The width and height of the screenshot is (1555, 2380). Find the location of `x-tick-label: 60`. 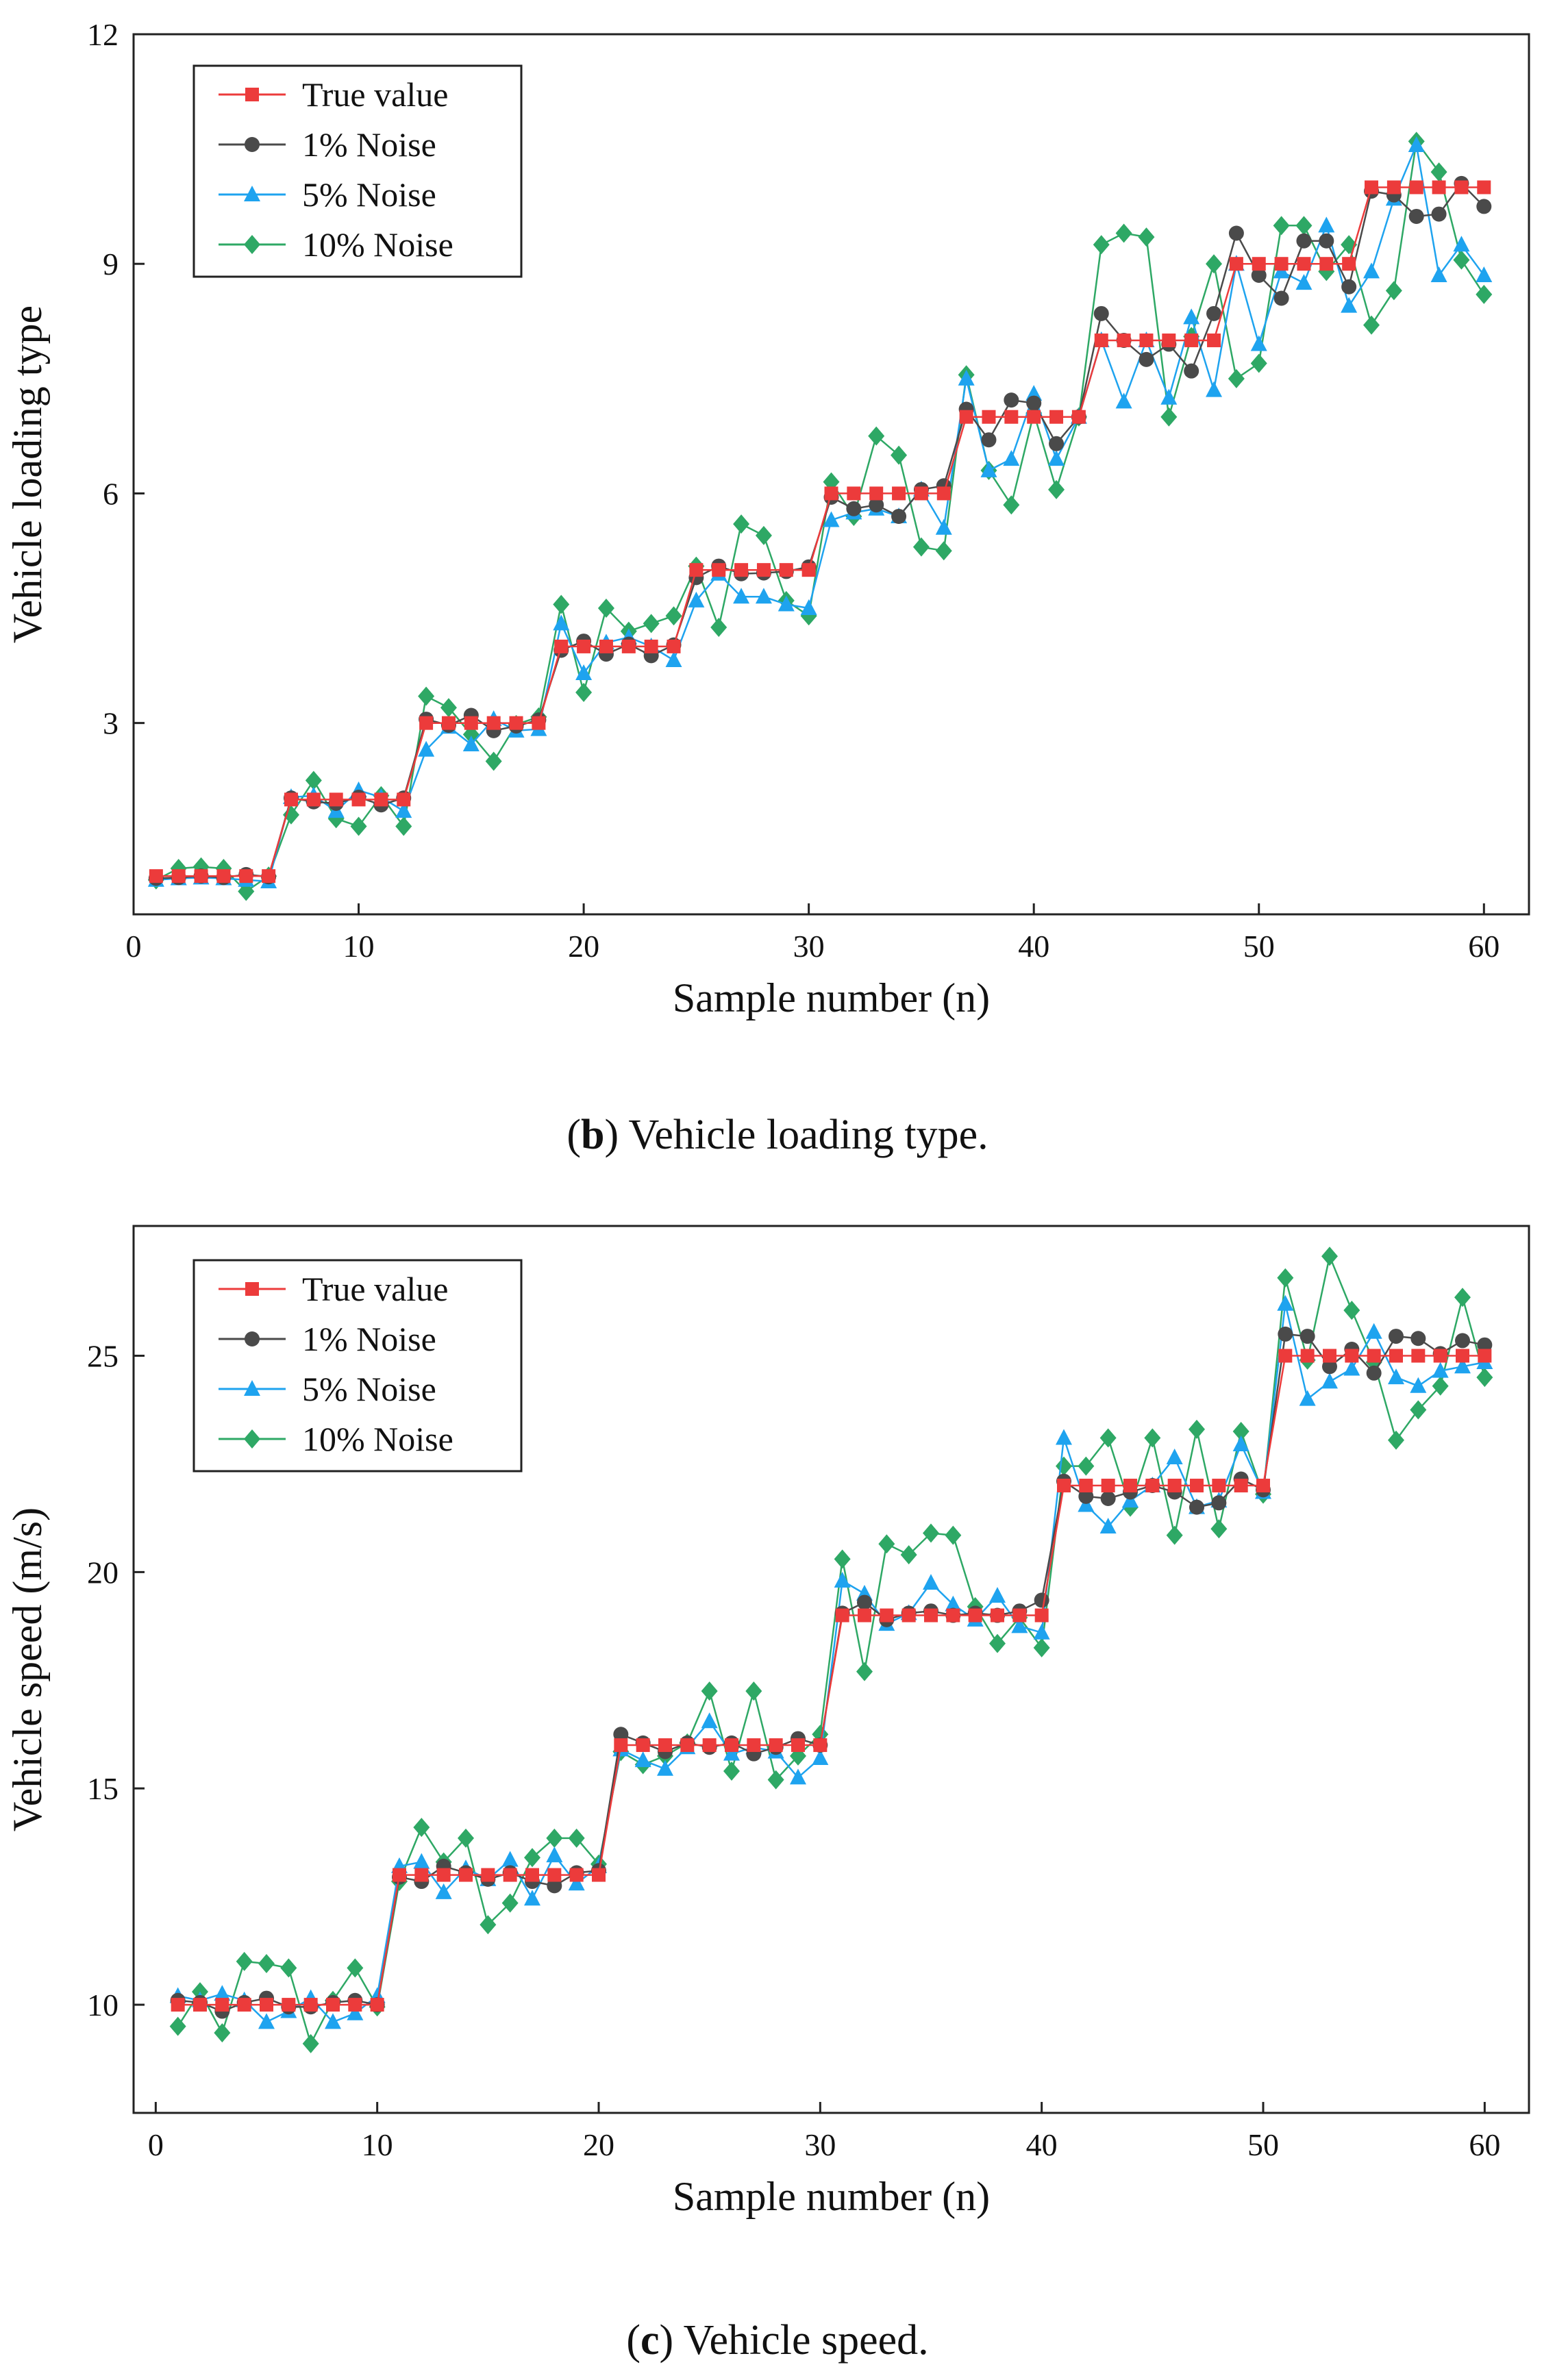

x-tick-label: 60 is located at coordinates (1484, 2144).